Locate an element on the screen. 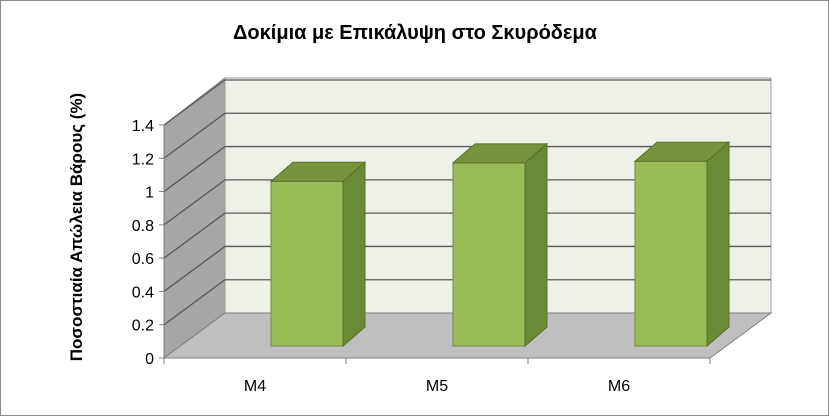  x-tick-label: M4 is located at coordinates (255, 386).